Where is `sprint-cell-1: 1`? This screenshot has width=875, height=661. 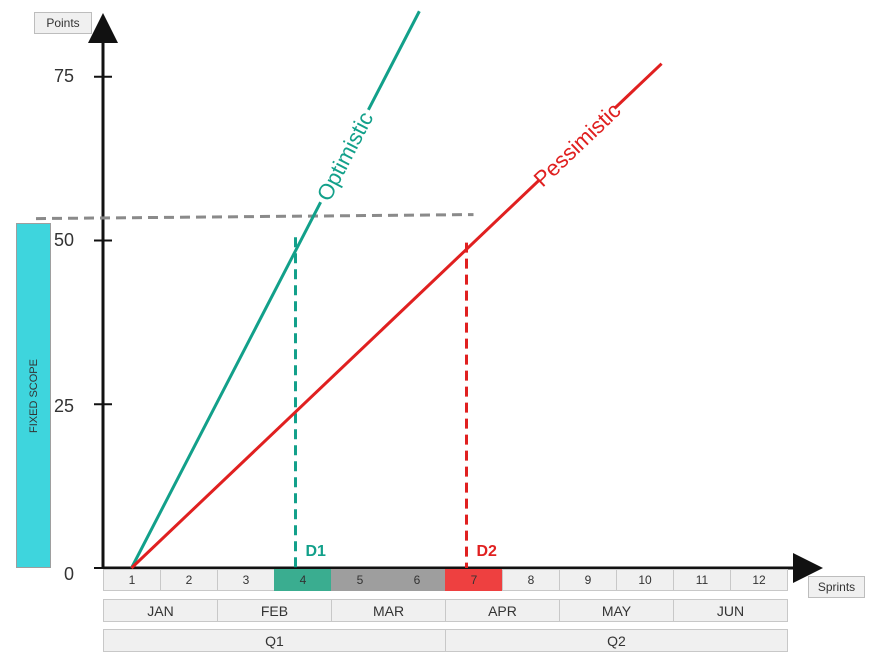
sprint-cell-1: 1 is located at coordinates (132, 580).